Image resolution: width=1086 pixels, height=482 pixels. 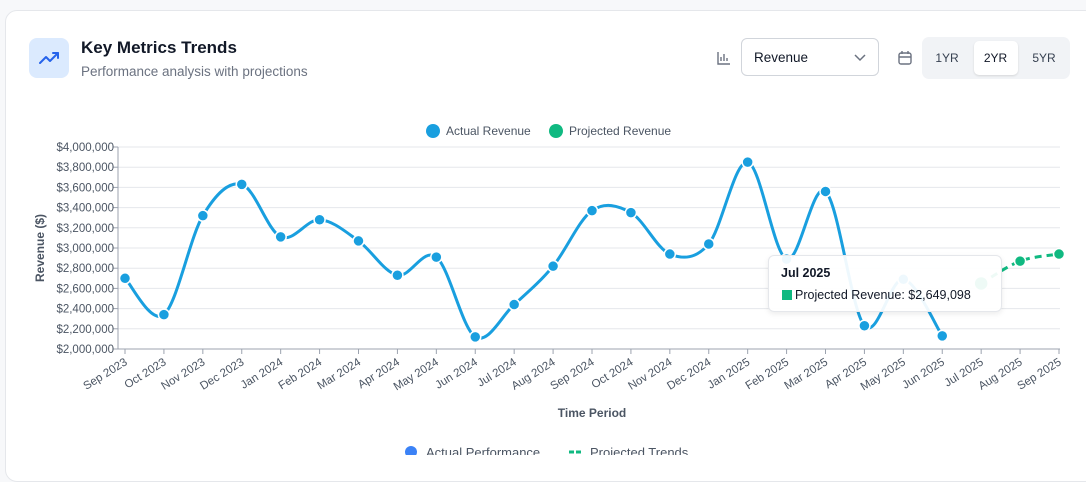 What do you see at coordinates (85, 350) in the screenshot?
I see `y-tick-label: $2,000,000` at bounding box center [85, 350].